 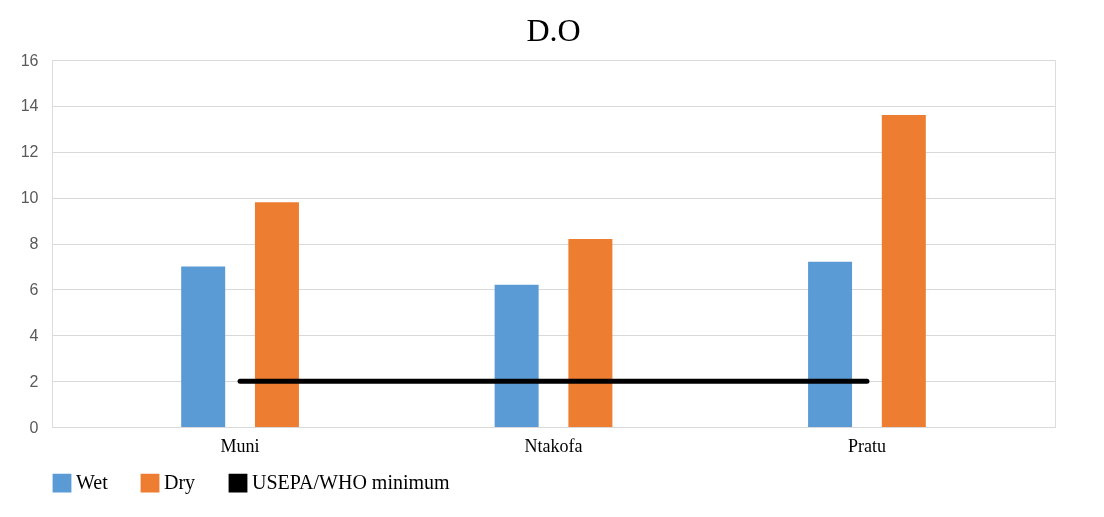 I want to click on x-tick-label: Muni, so click(x=240, y=445).